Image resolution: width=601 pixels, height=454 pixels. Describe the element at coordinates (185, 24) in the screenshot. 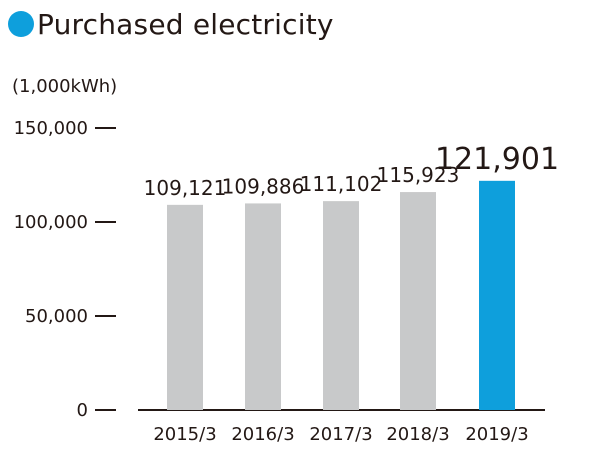

I see `chart-title: Purchased electricity` at that location.